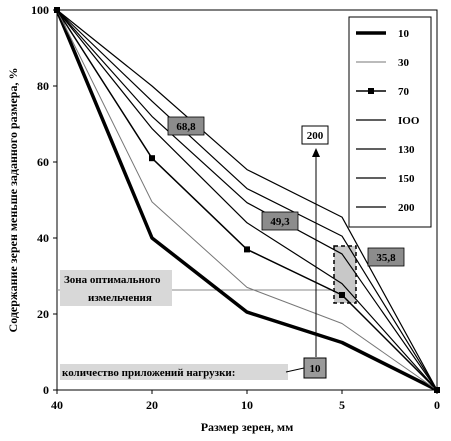 This screenshot has height=441, width=451. What do you see at coordinates (44, 200) in the screenshot?
I see `y-axis: 0 20 40 60 80 100` at bounding box center [44, 200].